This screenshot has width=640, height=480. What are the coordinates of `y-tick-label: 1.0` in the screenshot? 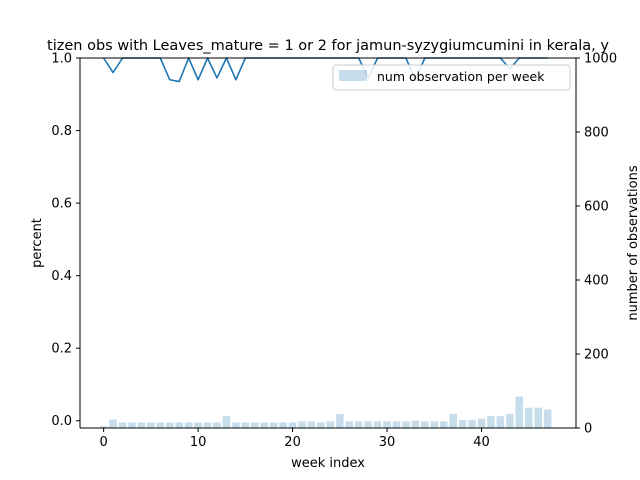 It's located at (61, 59).